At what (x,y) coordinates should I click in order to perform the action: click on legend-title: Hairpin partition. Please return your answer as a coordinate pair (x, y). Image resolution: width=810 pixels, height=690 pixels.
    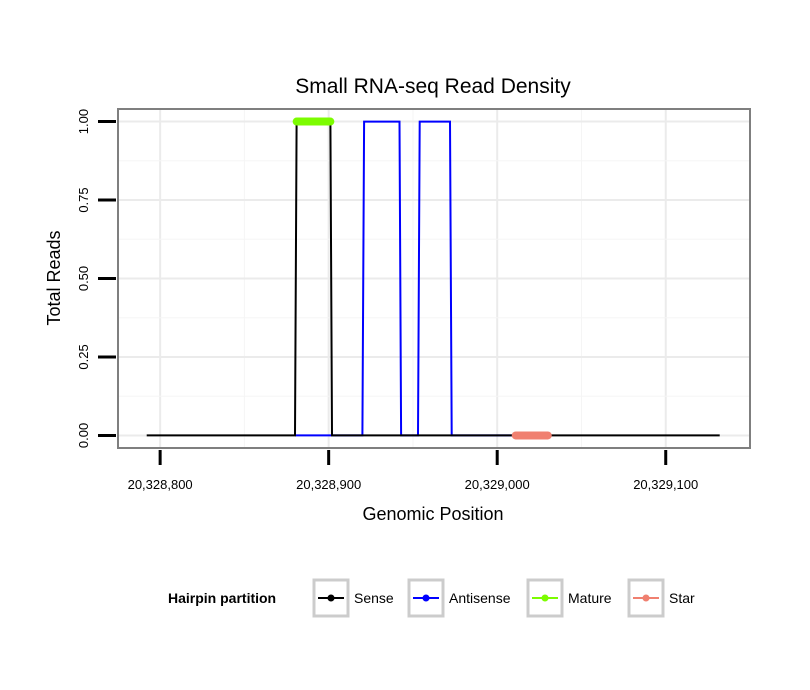
    Looking at the image, I should click on (222, 598).